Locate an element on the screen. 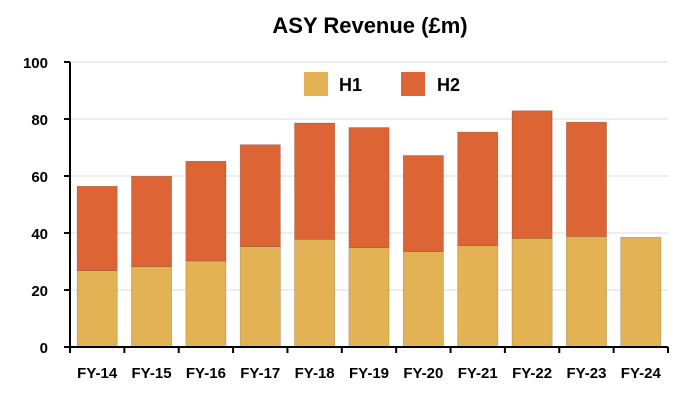  x-tick-label: FY-19 is located at coordinates (369, 373).